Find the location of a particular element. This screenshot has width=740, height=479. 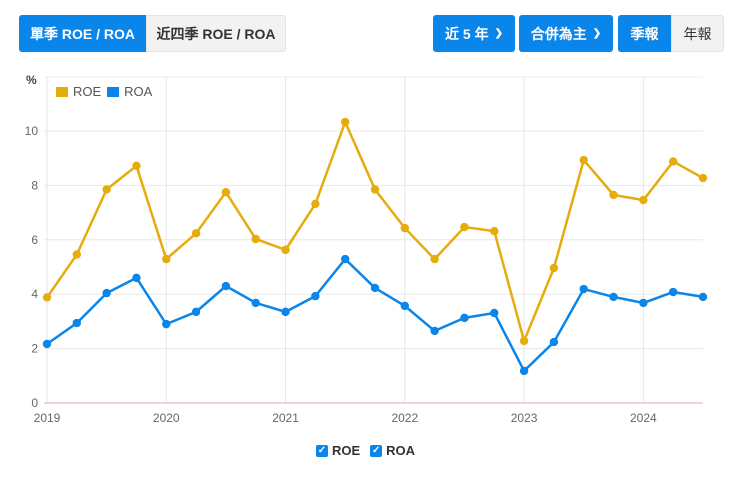

legend-roa: ROA is located at coordinates (138, 91).